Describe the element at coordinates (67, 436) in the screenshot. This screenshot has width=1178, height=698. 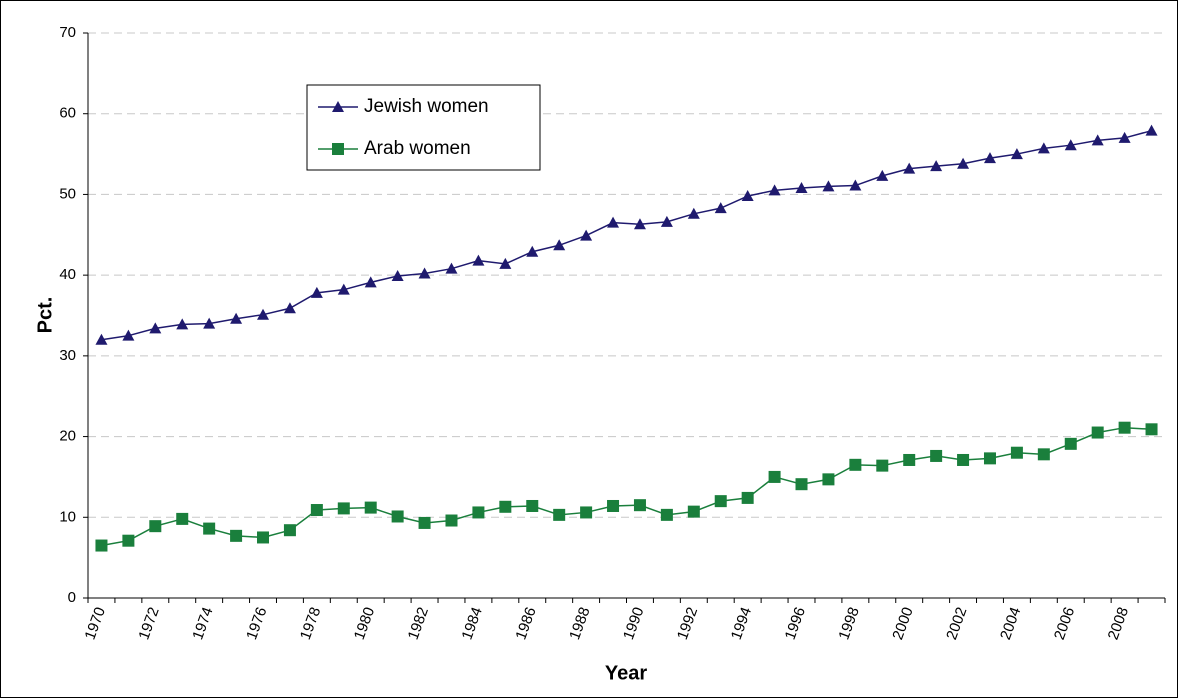
I see `y-tick-label: 20` at that location.